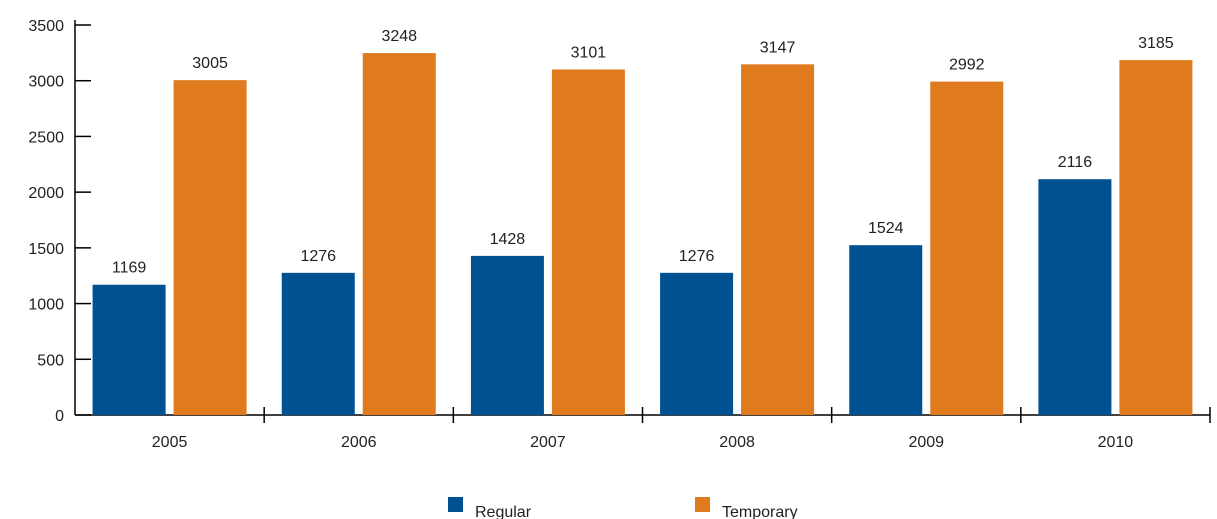  Describe the element at coordinates (1156, 237) in the screenshot. I see `bar-temporary-2010` at that location.